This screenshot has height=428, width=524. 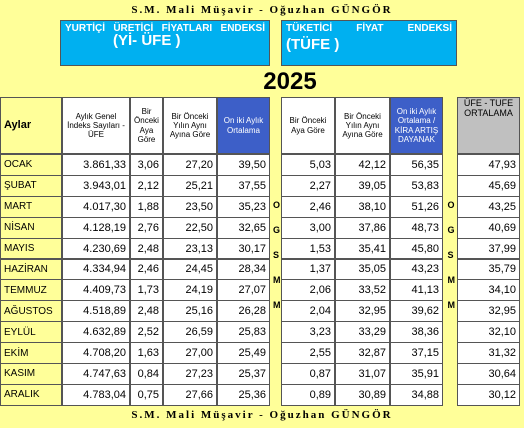 What do you see at coordinates (243, 374) in the screenshot?
I see `value-cell: 25,37` at bounding box center [243, 374].